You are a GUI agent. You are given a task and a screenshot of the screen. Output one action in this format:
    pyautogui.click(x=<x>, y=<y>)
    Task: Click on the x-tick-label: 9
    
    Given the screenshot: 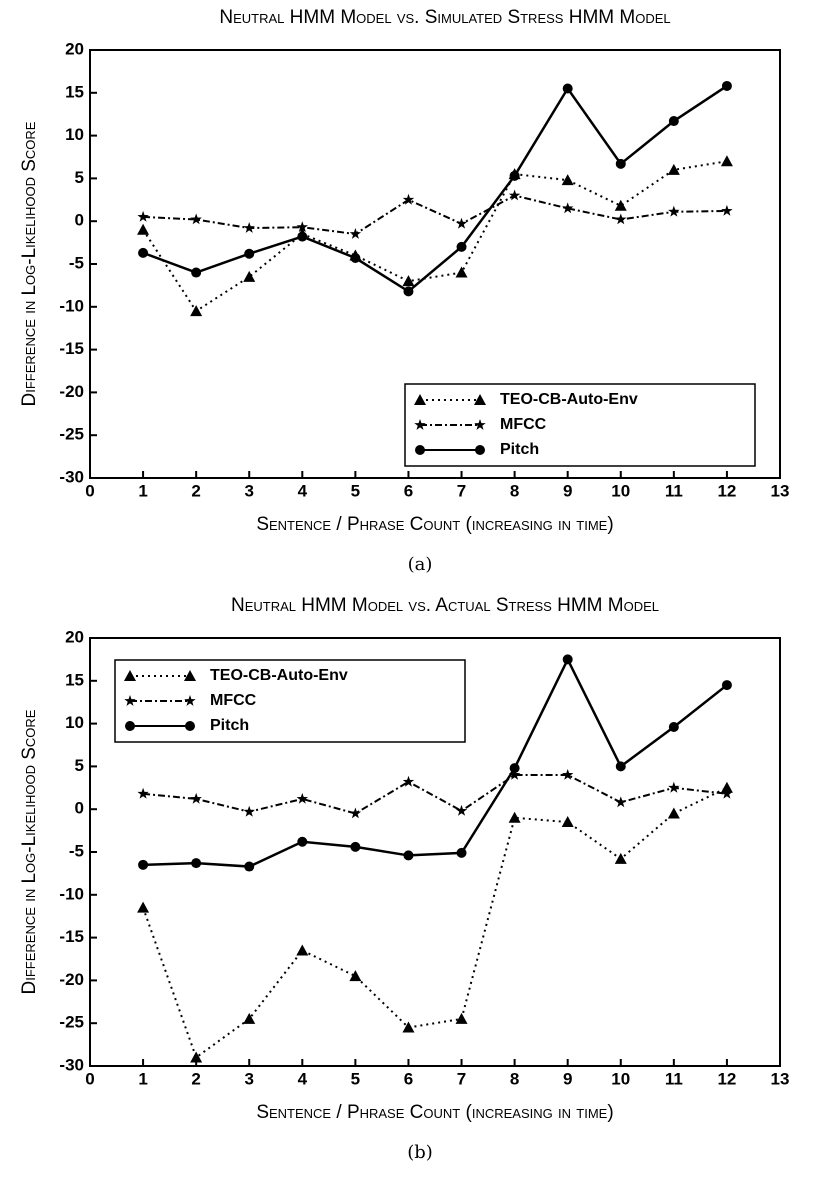 What is the action you would take?
    pyautogui.click(x=567, y=1078)
    